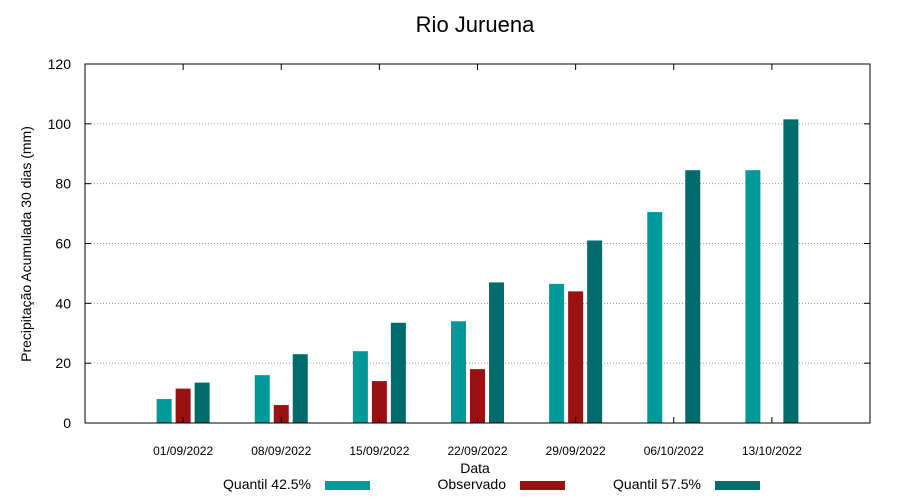  Describe the element at coordinates (63, 244) in the screenshot. I see `y-tick-label: 60` at that location.